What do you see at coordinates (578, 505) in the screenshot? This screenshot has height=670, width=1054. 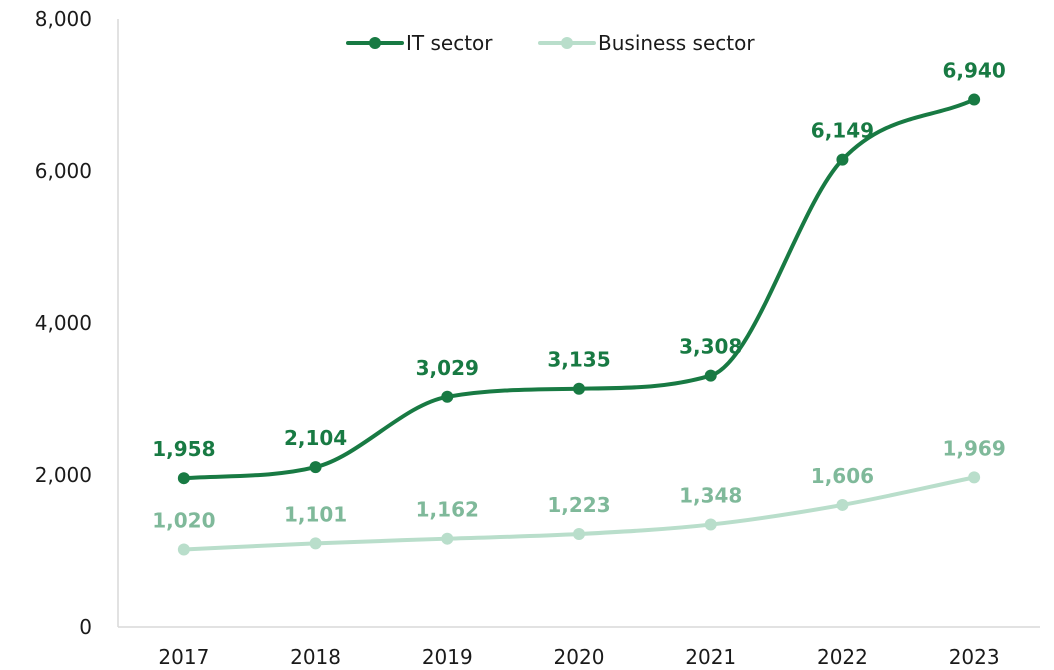 I see `data-label-business-sector: 1,223` at bounding box center [578, 505].